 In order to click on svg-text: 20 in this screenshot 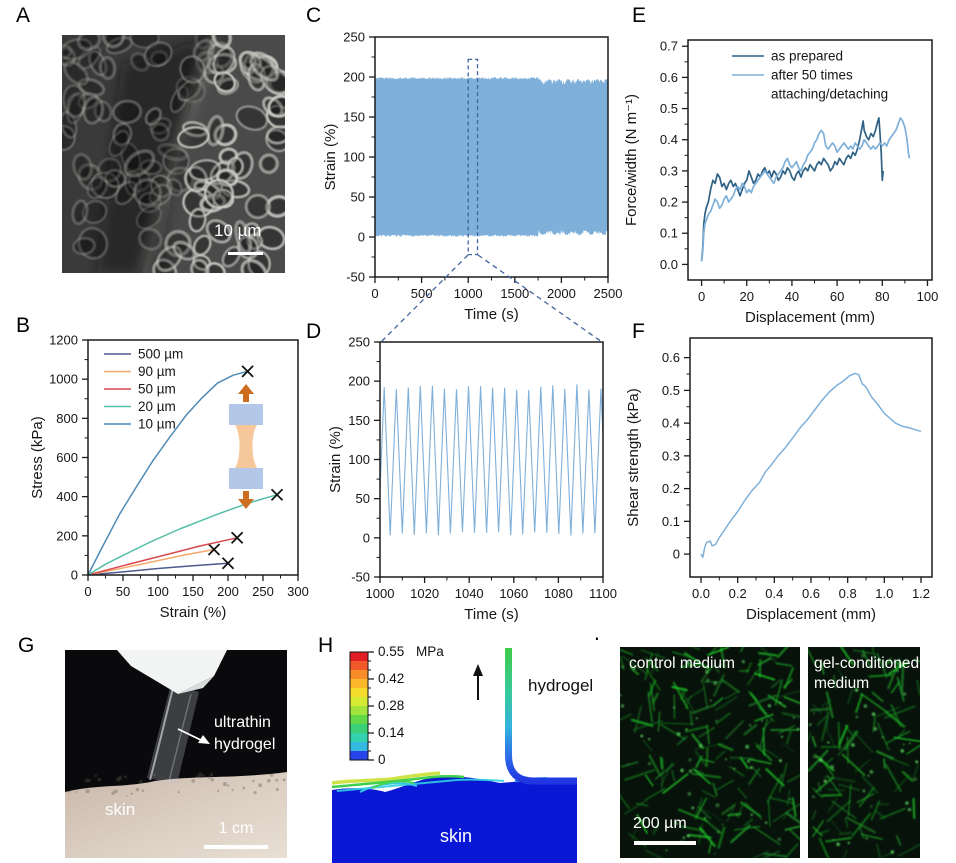, I will do `click(747, 296)`.